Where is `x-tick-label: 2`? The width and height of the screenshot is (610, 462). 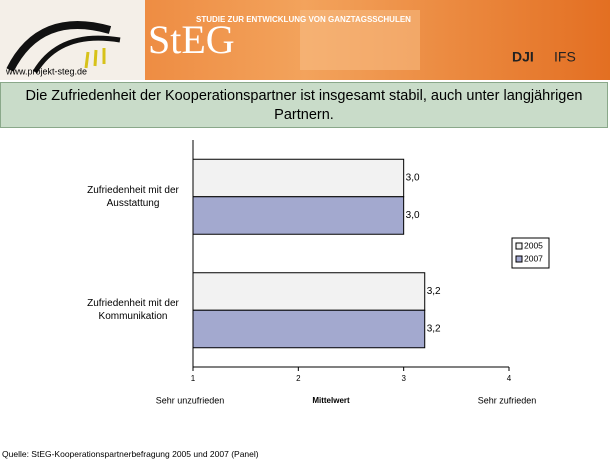 x-tick-label: 2 is located at coordinates (298, 378).